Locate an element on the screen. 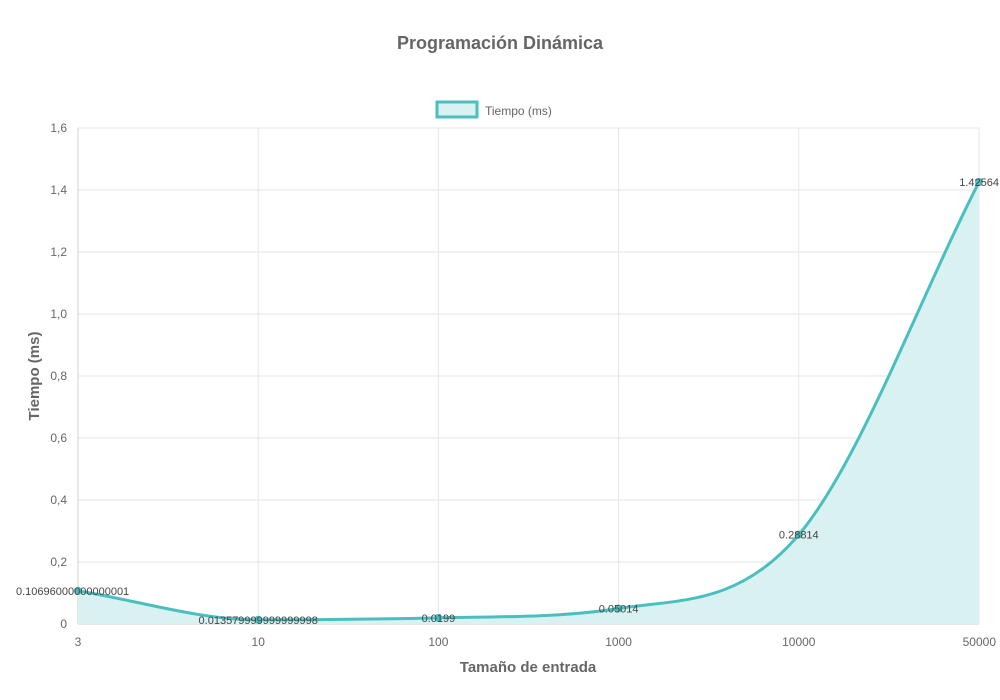 This screenshot has width=1000, height=700. x-tick-label: 50000 is located at coordinates (980, 642).